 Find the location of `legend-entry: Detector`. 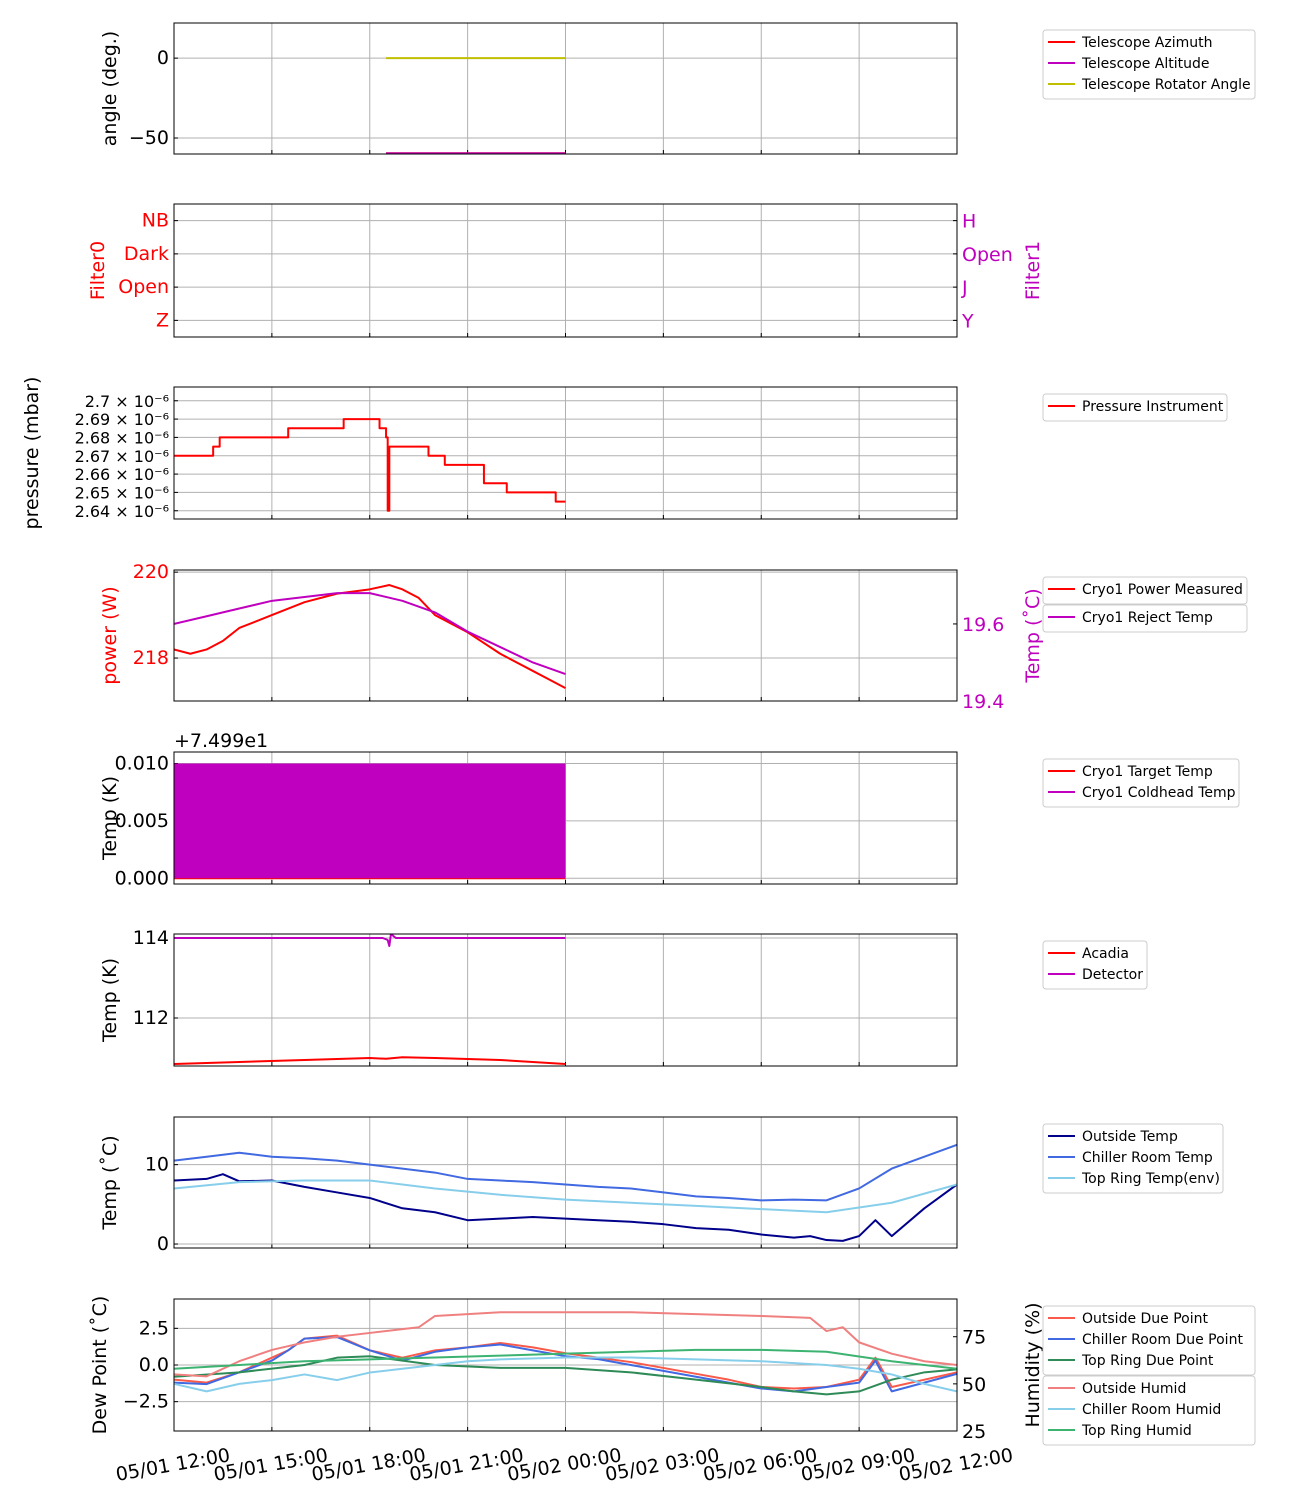

legend-entry: Detector is located at coordinates (1112, 975).